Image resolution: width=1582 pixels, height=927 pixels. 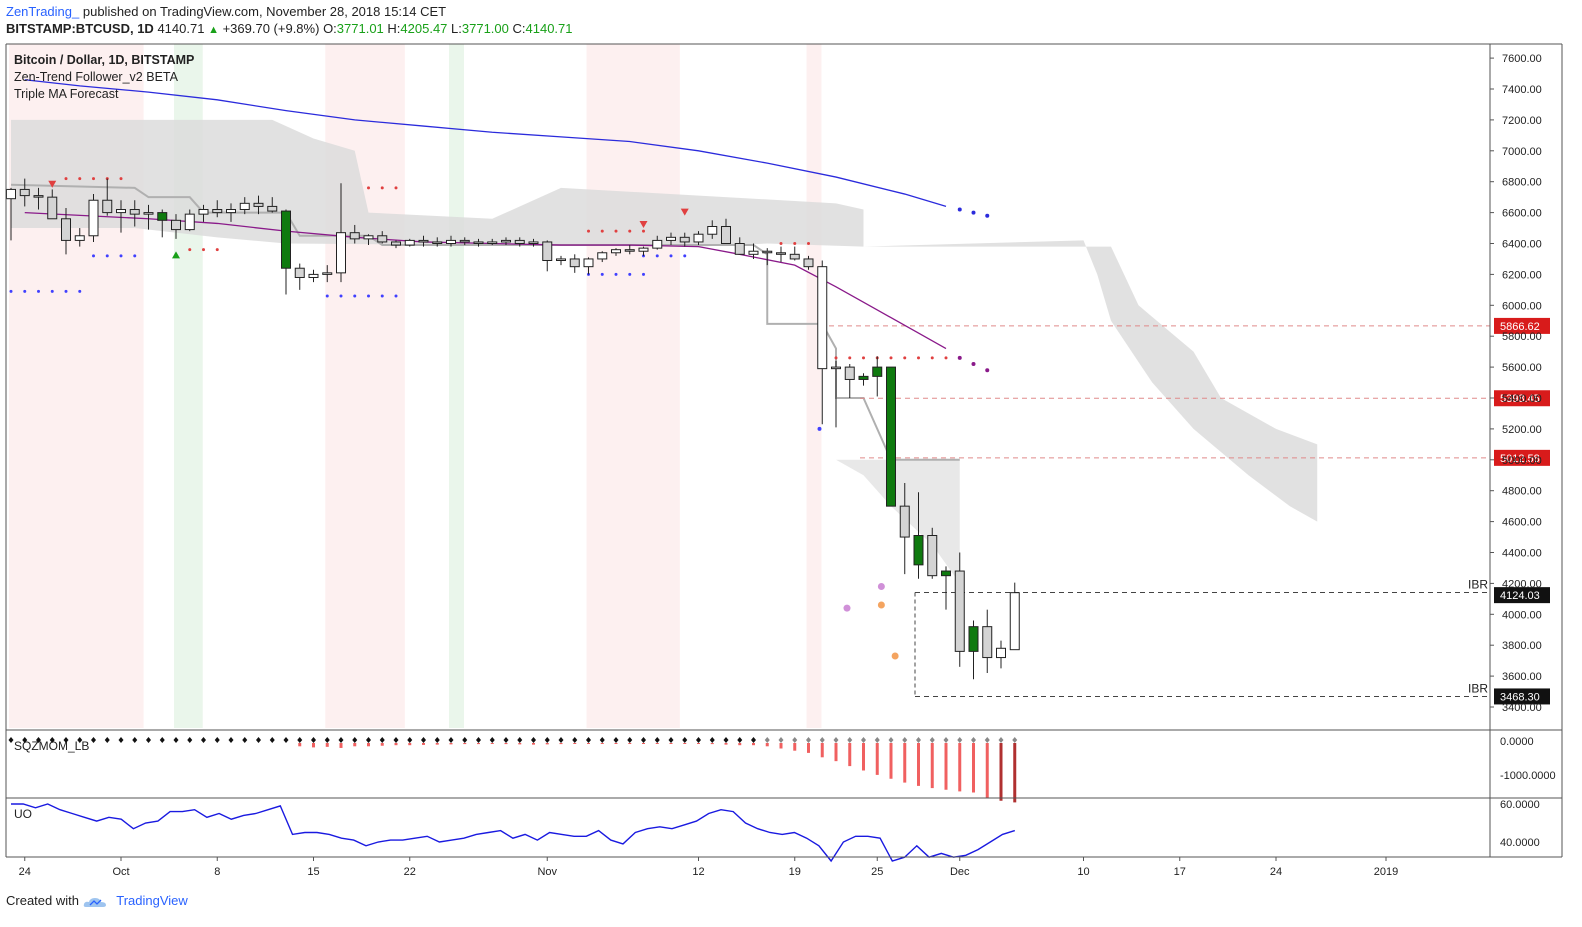 I want to click on tradingview-cloud-icon, so click(x=94, y=902).